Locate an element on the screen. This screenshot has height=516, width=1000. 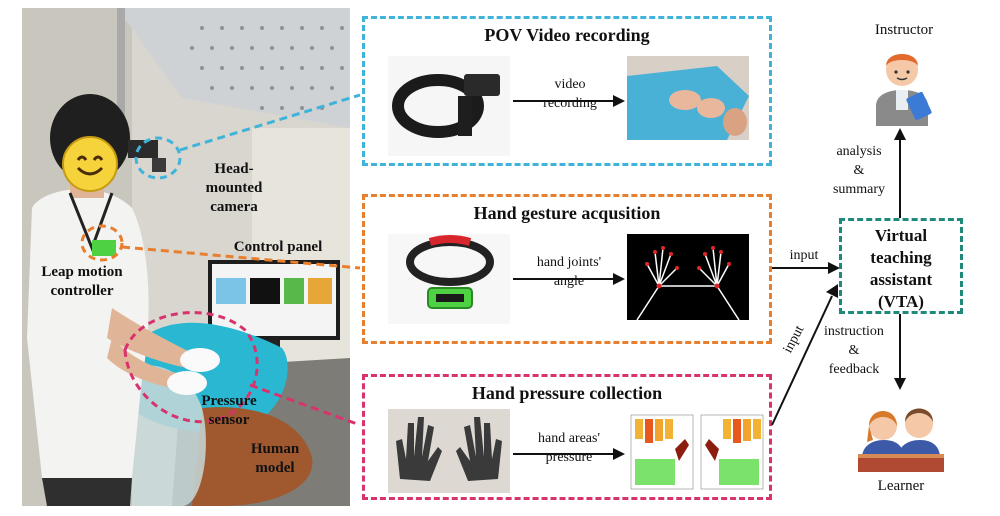
panel-pov-recording: POV Video recording video recording is located at coordinates (567, 91).